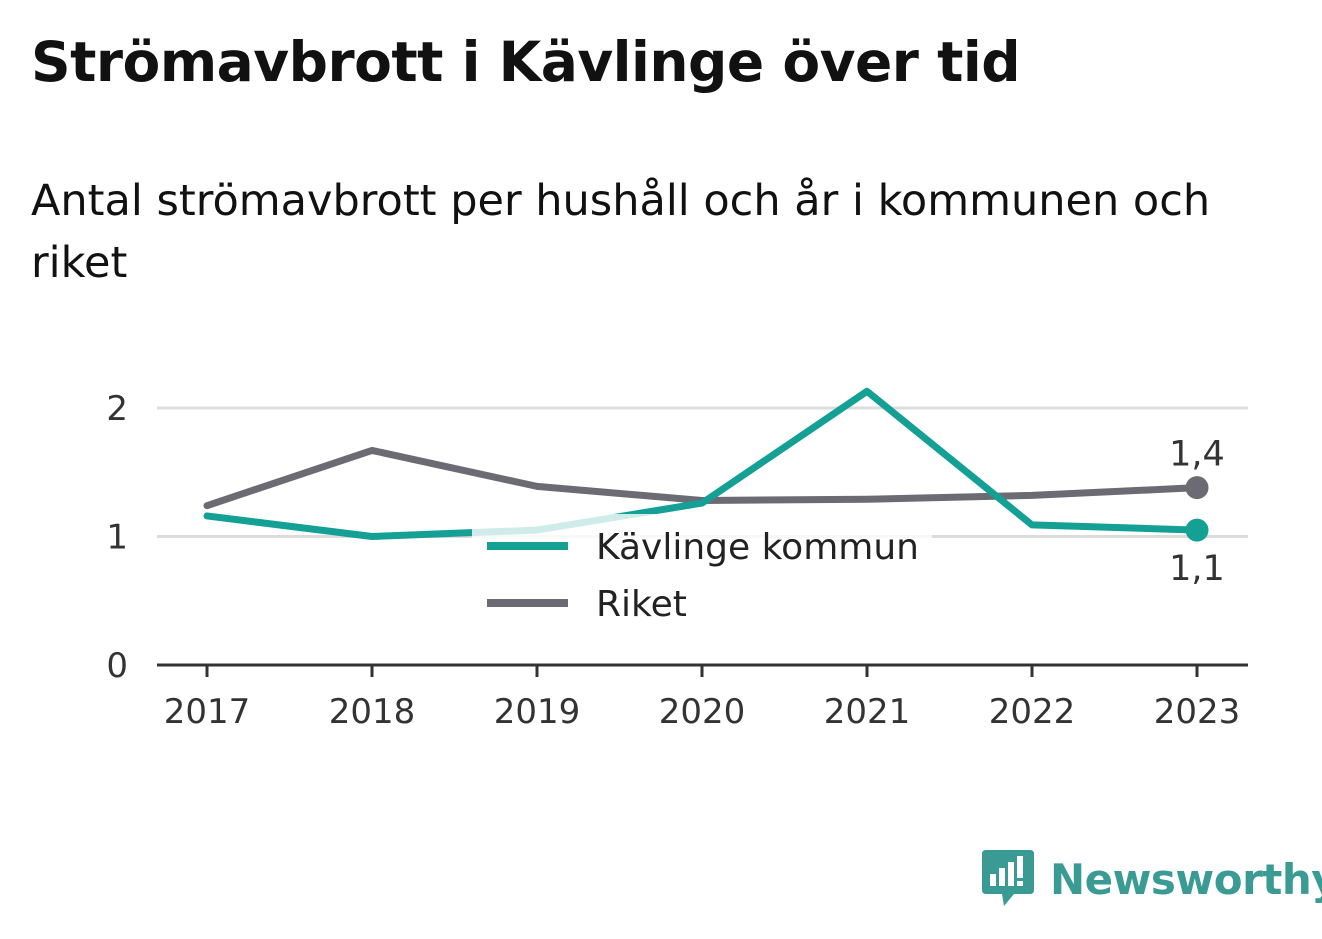 This screenshot has height=939, width=1322. I want to click on x-tick-label: 2022, so click(1032, 712).